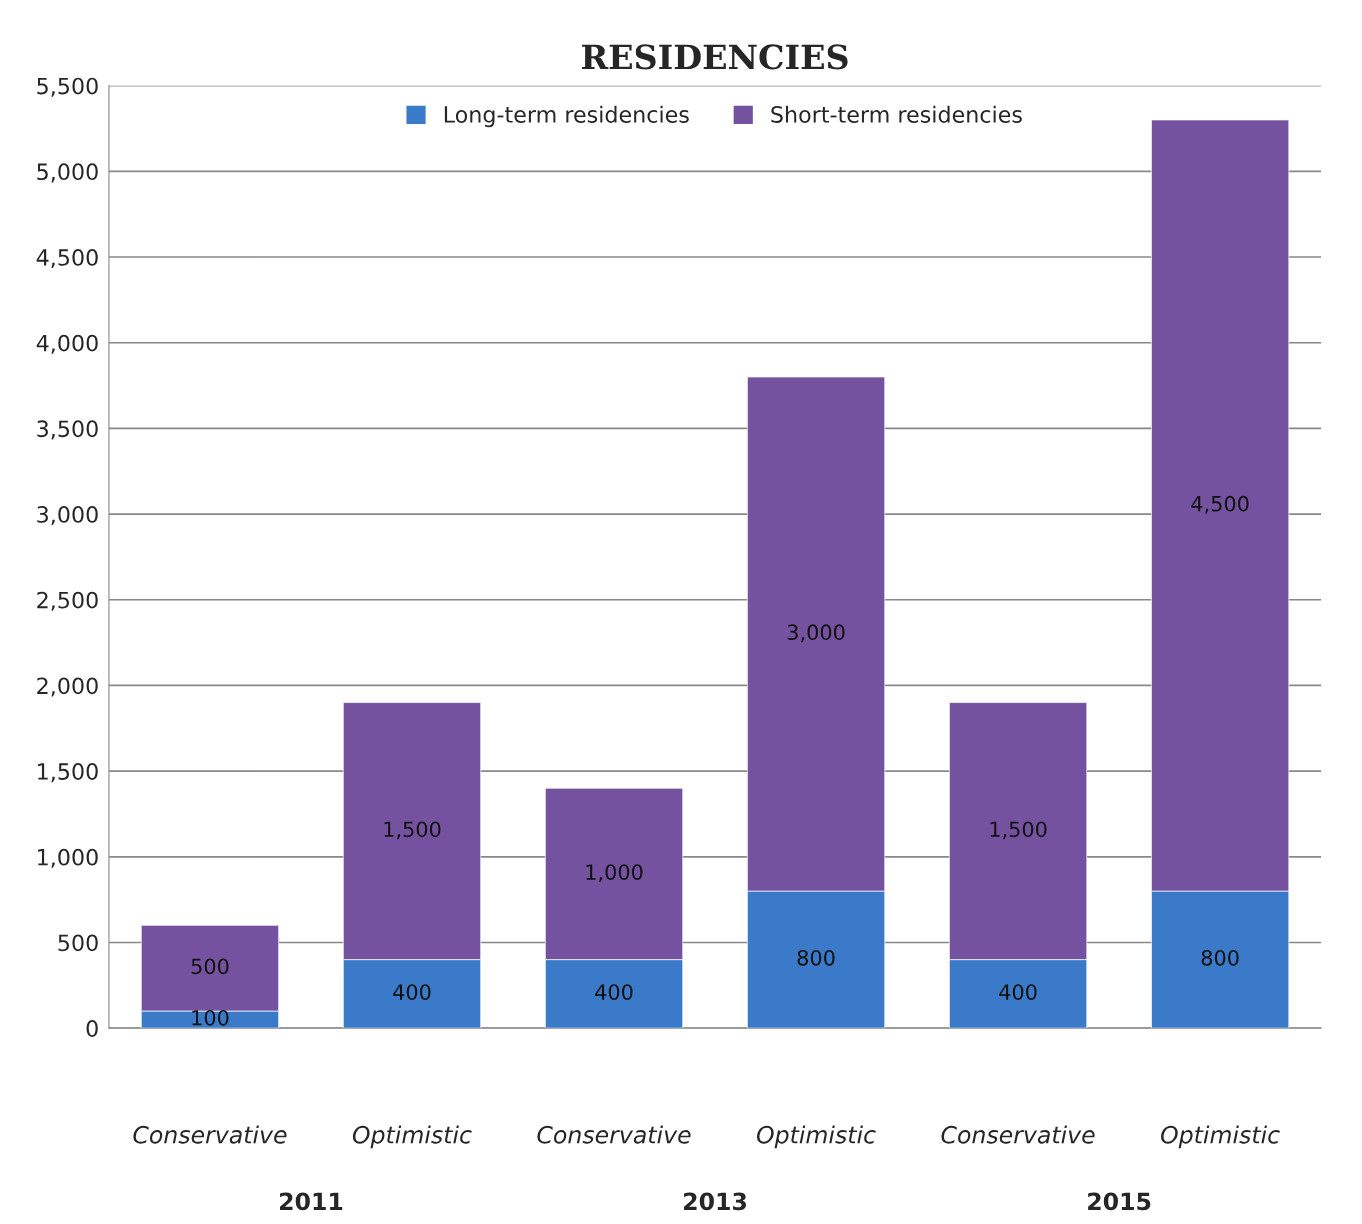 The image size is (1362, 1224). Describe the element at coordinates (614, 873) in the screenshot. I see `data-label: 1,000` at that location.